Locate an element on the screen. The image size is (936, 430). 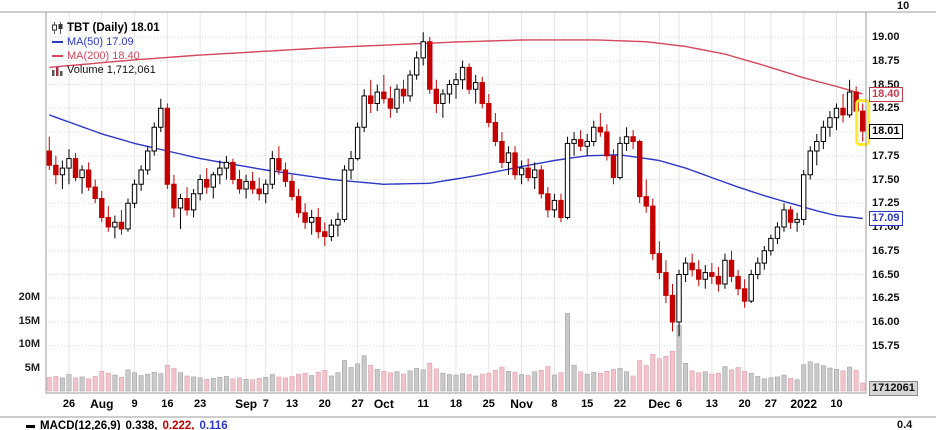
x-axis-label: Oct is located at coordinates (383, 404).